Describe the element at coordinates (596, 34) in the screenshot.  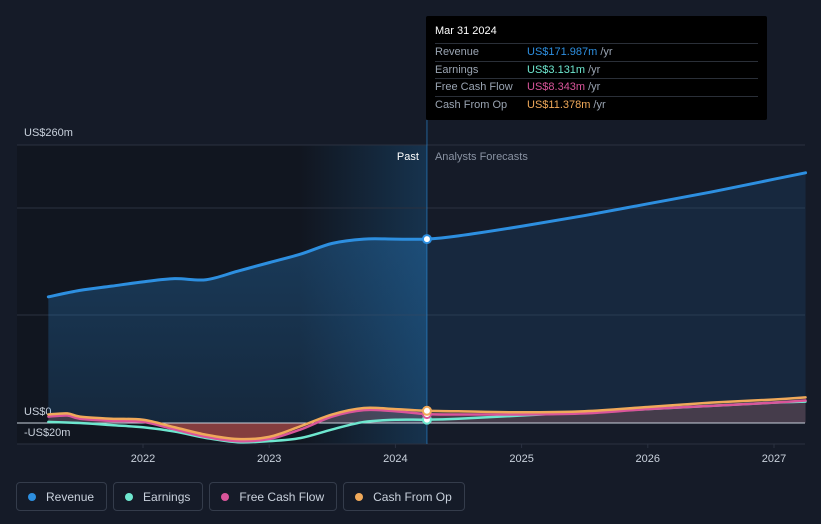
I see `tooltip-date: Mar 31 2024` at that location.